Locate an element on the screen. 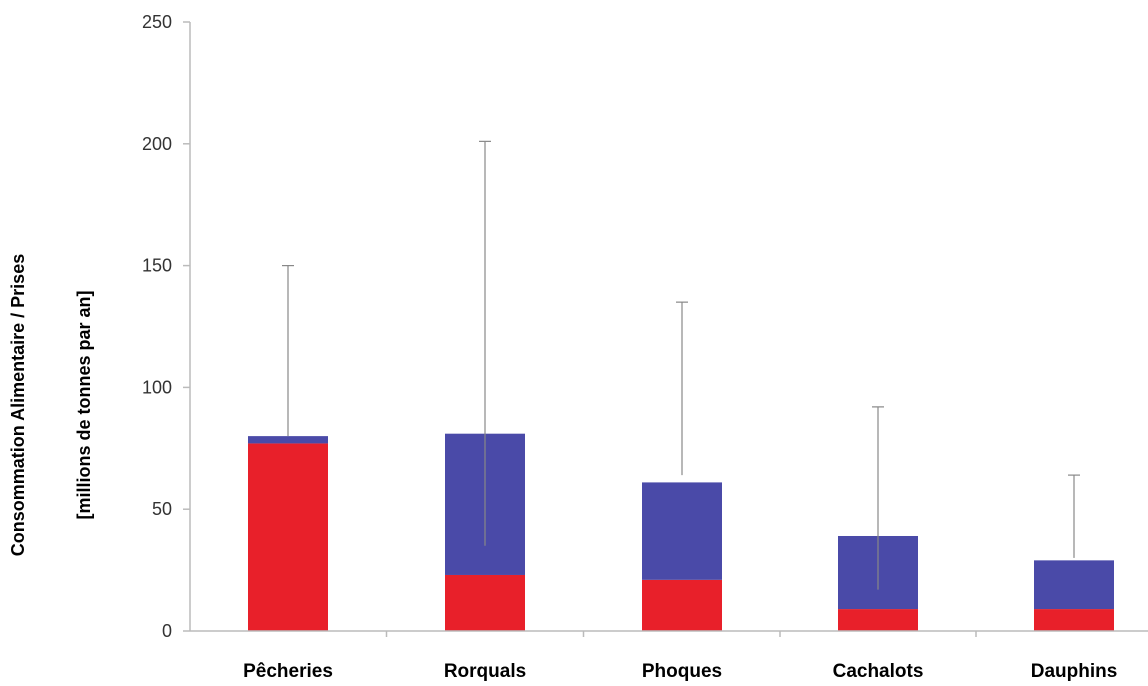 Image resolution: width=1148 pixels, height=686 pixels. category-label: Dauphins is located at coordinates (1074, 671).